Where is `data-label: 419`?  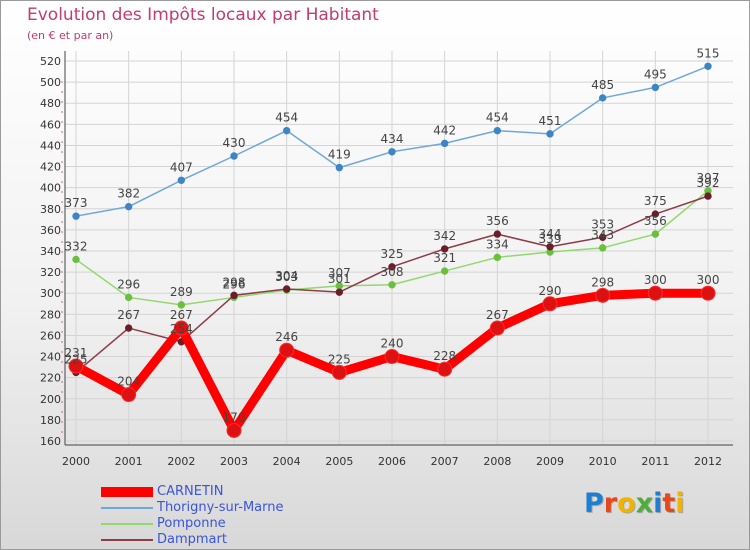 data-label: 419 is located at coordinates (339, 155).